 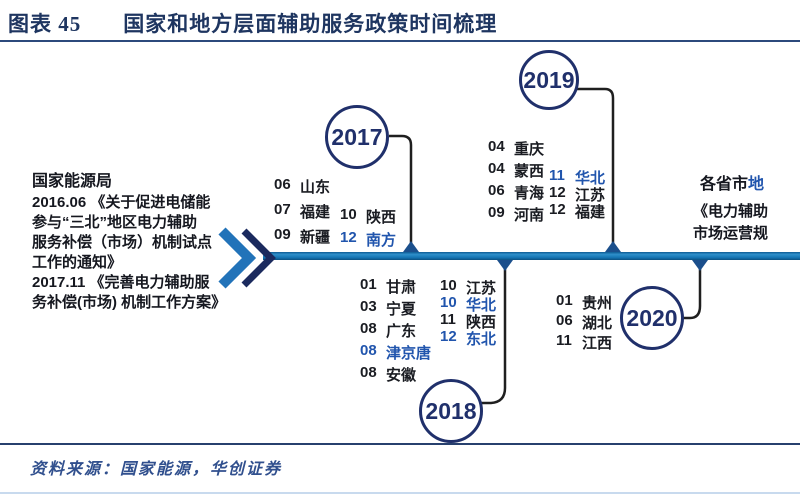 What do you see at coordinates (597, 303) in the screenshot?
I see `entry-region: 贵州` at bounding box center [597, 303].